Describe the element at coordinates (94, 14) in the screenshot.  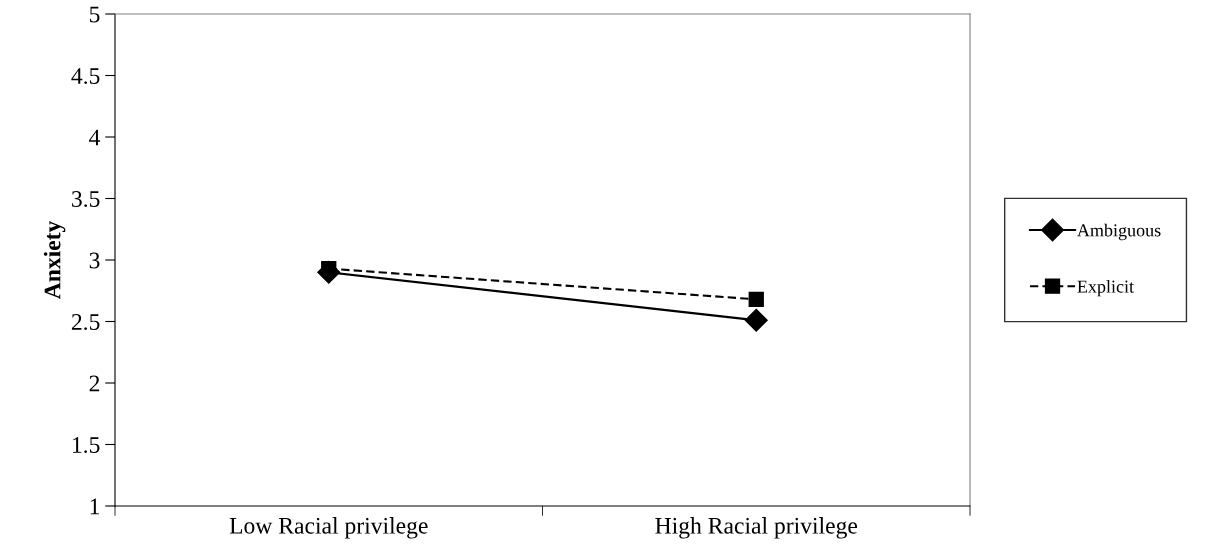
I see `y-tick-label: 5` at that location.